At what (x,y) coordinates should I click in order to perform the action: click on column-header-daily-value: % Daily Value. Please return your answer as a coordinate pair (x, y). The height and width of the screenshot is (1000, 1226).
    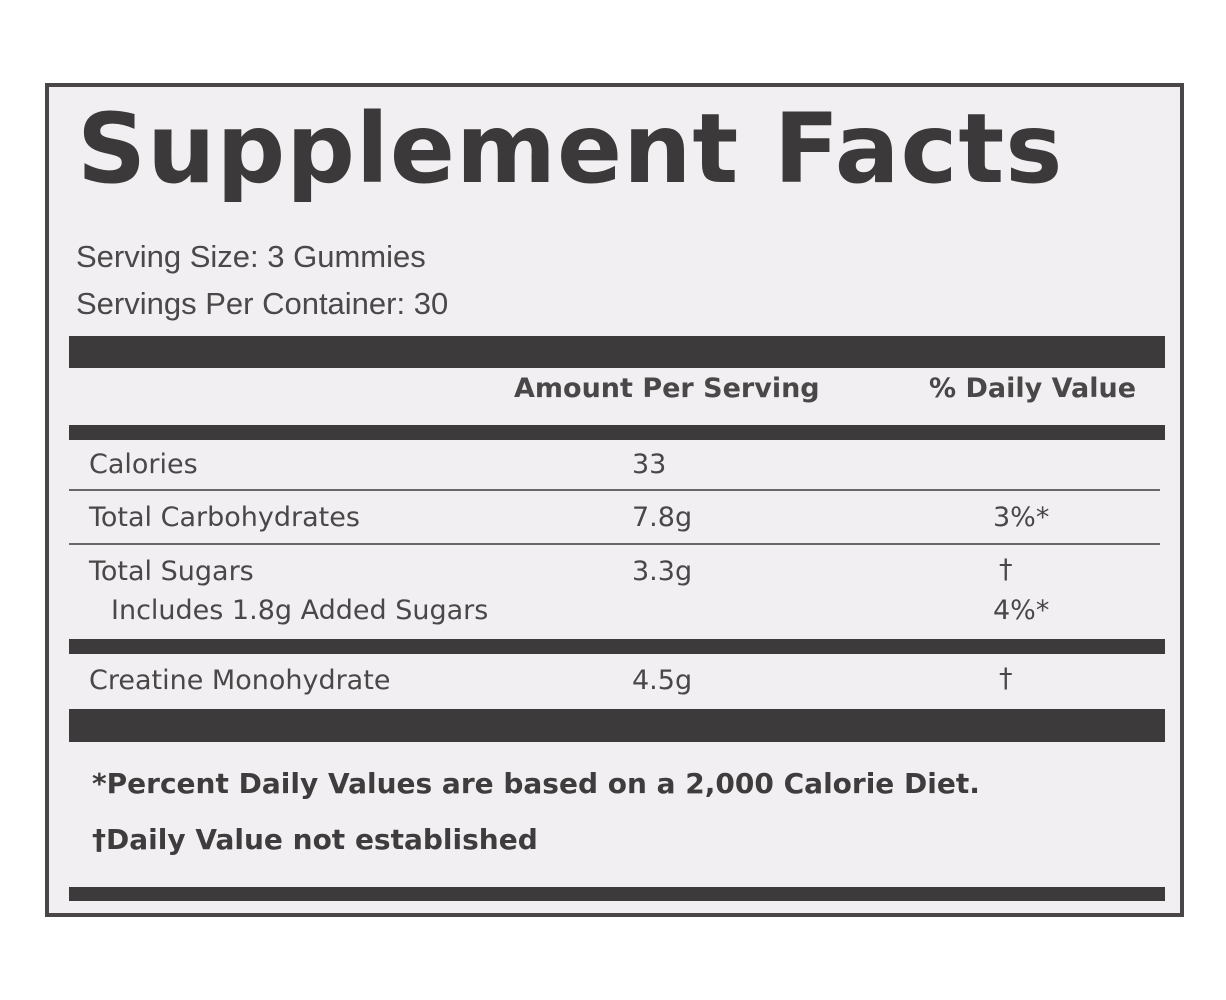
    Looking at the image, I should click on (1033, 388).